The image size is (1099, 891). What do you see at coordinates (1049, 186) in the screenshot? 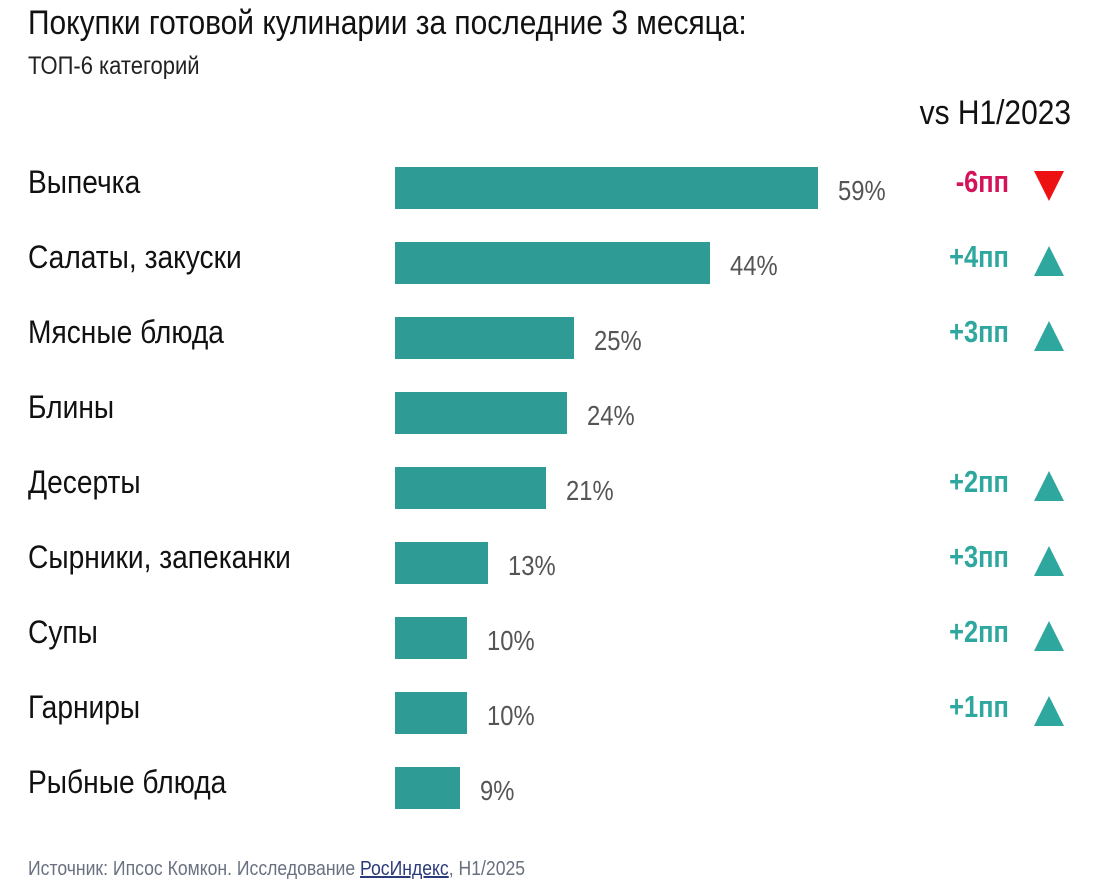
I see `triangle-down-icon` at bounding box center [1049, 186].